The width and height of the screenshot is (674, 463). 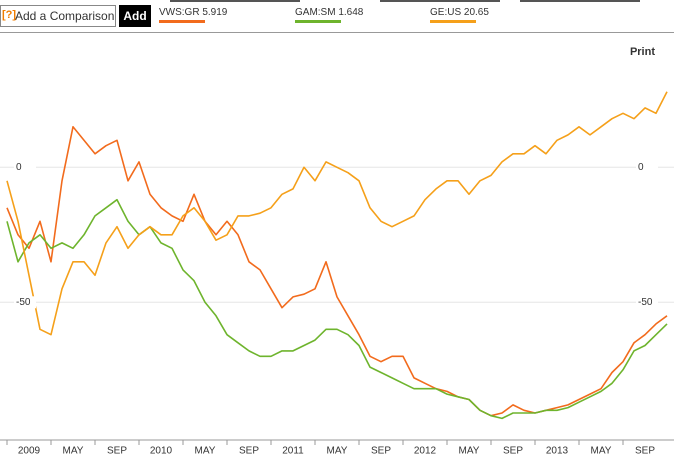 I want to click on legend-item: GE:US 20.65, so click(x=459, y=15).